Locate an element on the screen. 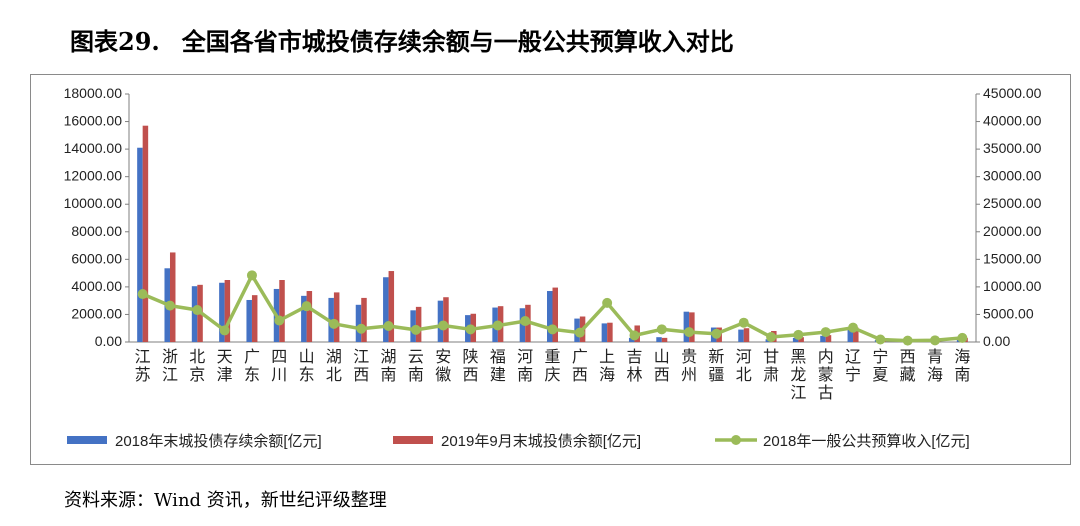 The image size is (1080, 526). source-note: 资料来源：Wind 资讯，新世纪评级整理 is located at coordinates (225, 500).